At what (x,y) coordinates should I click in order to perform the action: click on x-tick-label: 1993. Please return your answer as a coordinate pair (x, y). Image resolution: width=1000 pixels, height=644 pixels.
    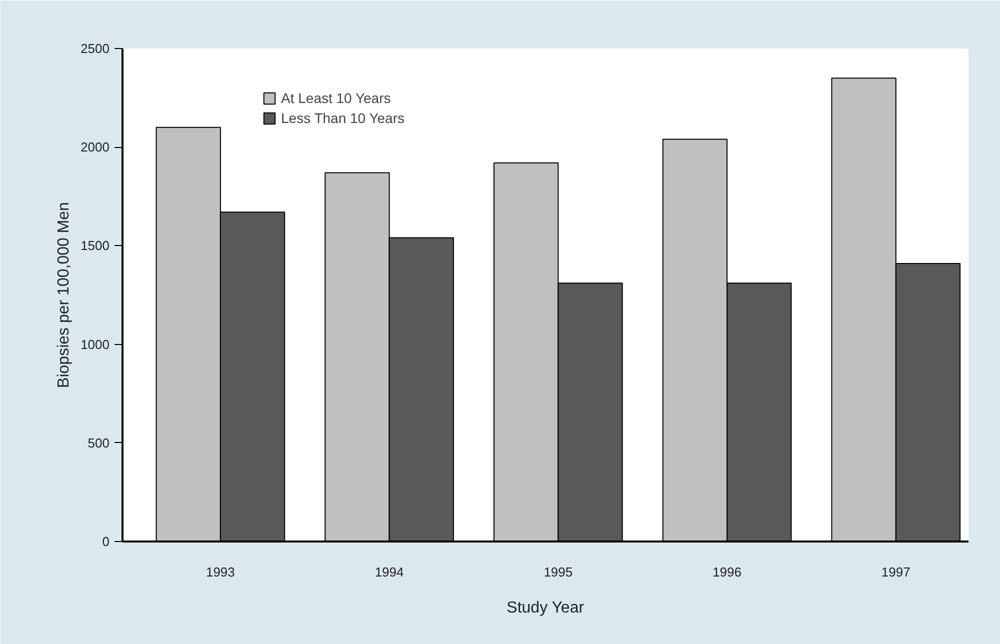
    Looking at the image, I should click on (220, 572).